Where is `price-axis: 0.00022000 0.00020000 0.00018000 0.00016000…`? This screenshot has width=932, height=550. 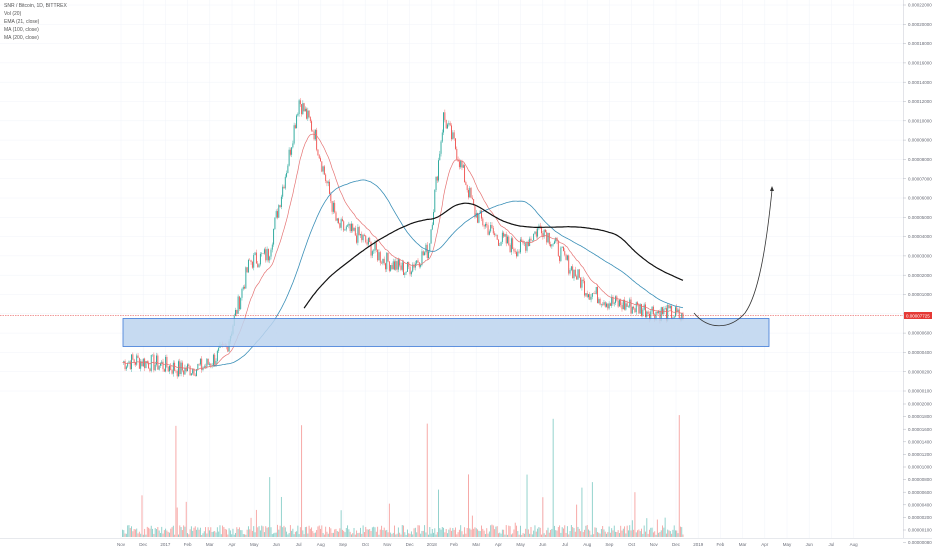 price-axis: 0.00022000 0.00020000 0.00018000 0.00016000… is located at coordinates (917, 198).